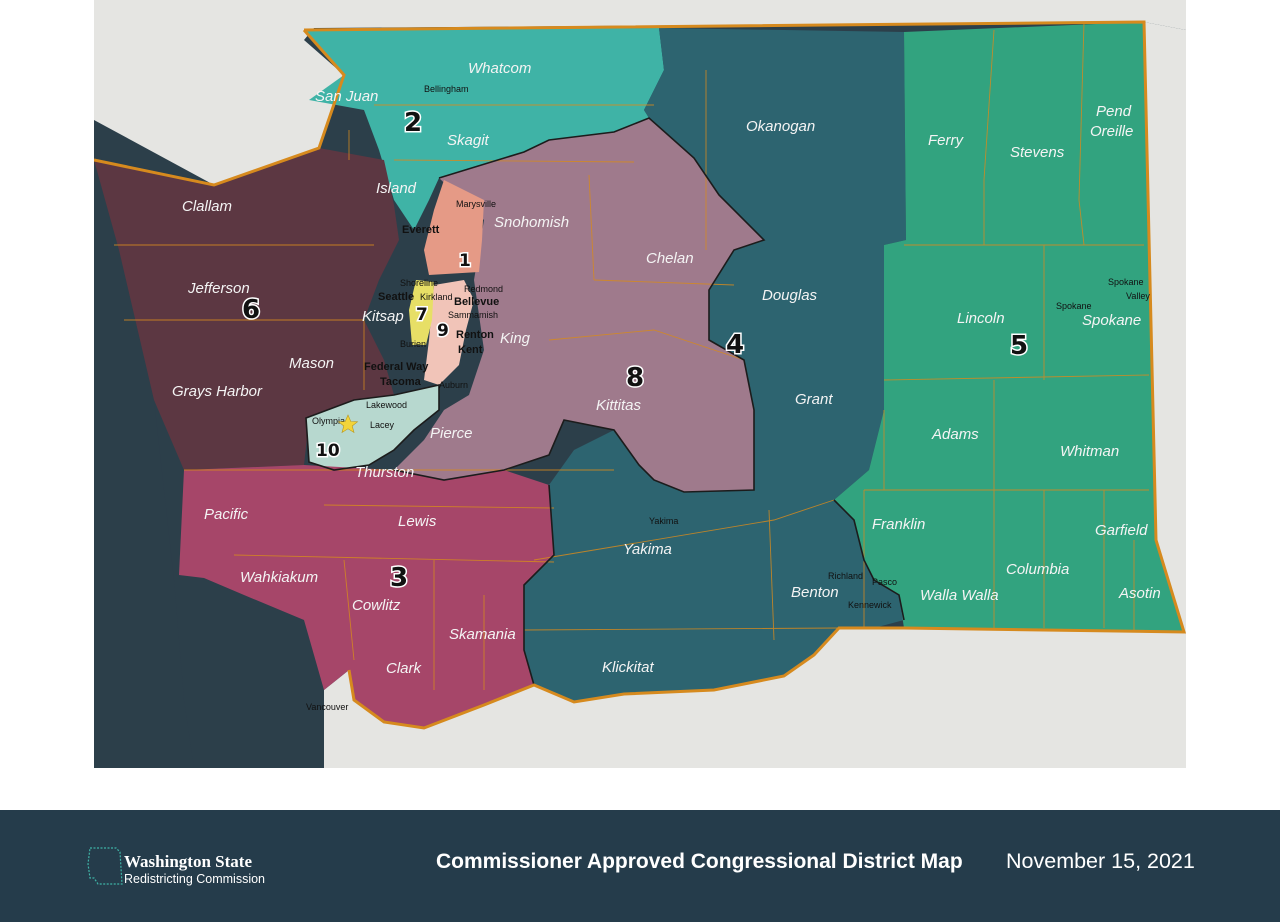 This screenshot has width=1280, height=922. What do you see at coordinates (780, 126) in the screenshot?
I see `county-label-okanogan: Okanogan` at bounding box center [780, 126].